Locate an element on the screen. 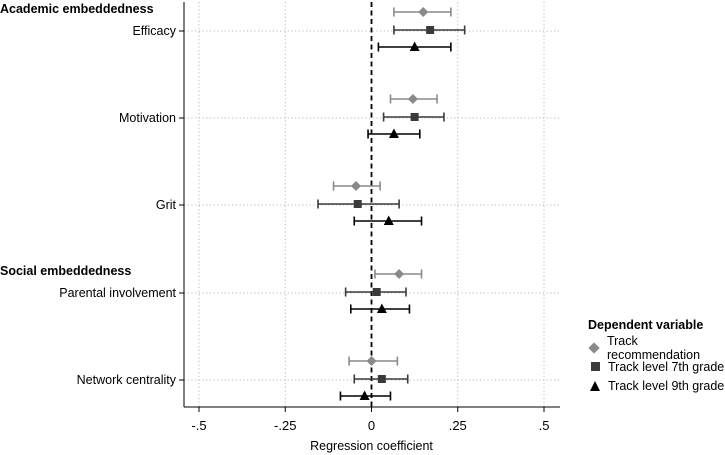 The image size is (725, 455). square-icon is located at coordinates (595, 367).